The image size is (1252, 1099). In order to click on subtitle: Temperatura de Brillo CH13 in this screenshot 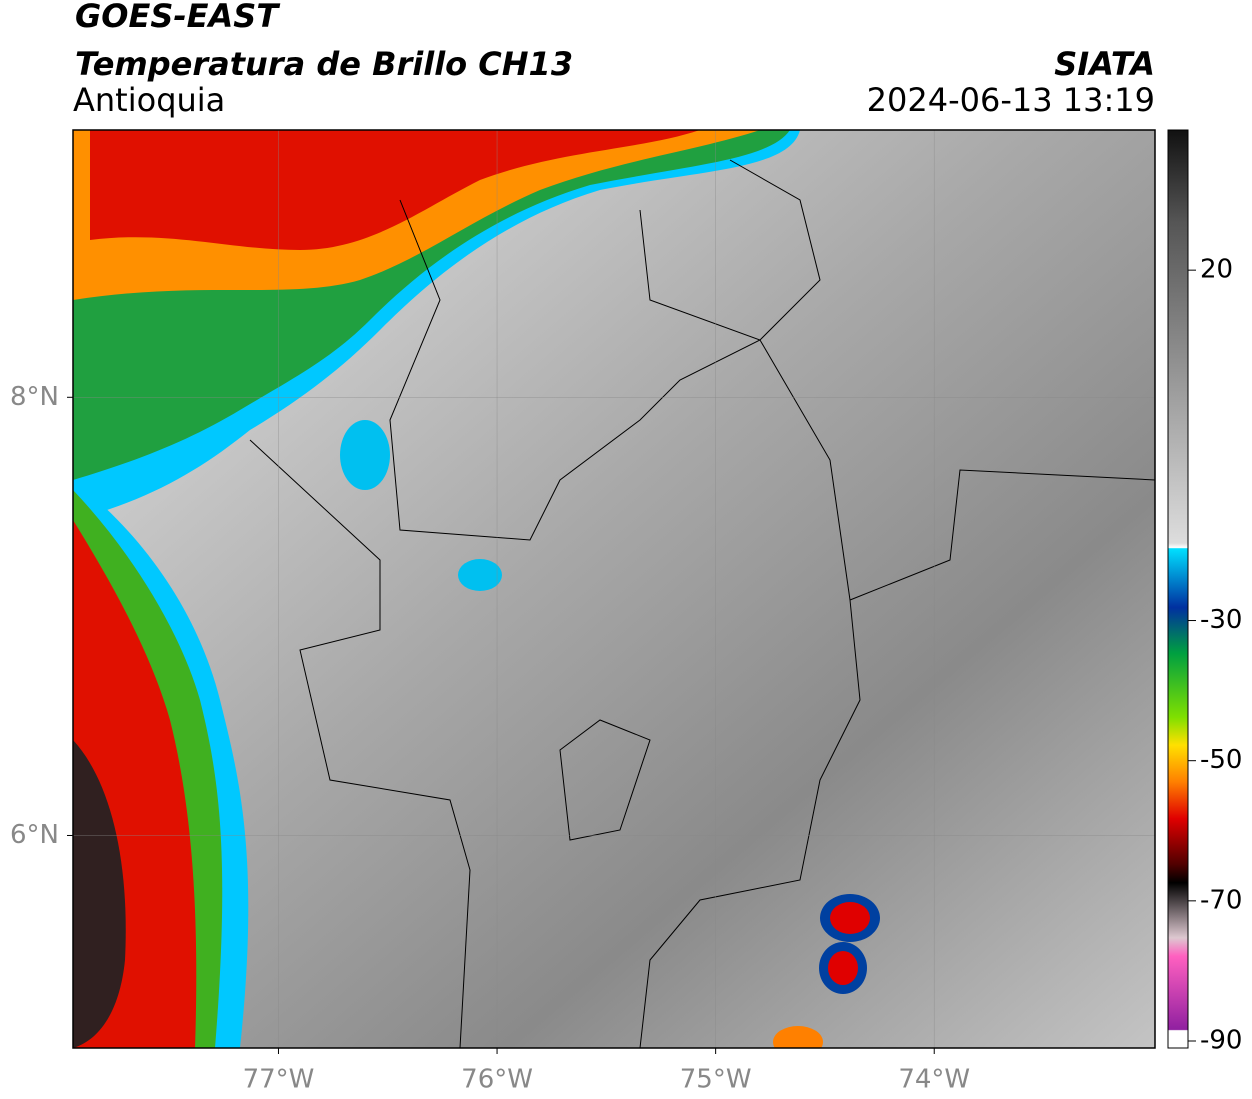, I will do `click(324, 64)`.